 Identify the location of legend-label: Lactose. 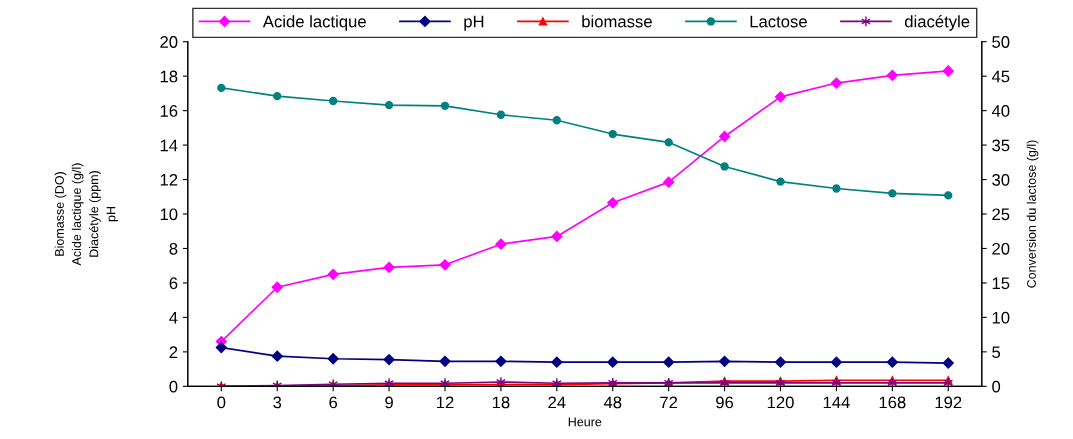
(778, 21).